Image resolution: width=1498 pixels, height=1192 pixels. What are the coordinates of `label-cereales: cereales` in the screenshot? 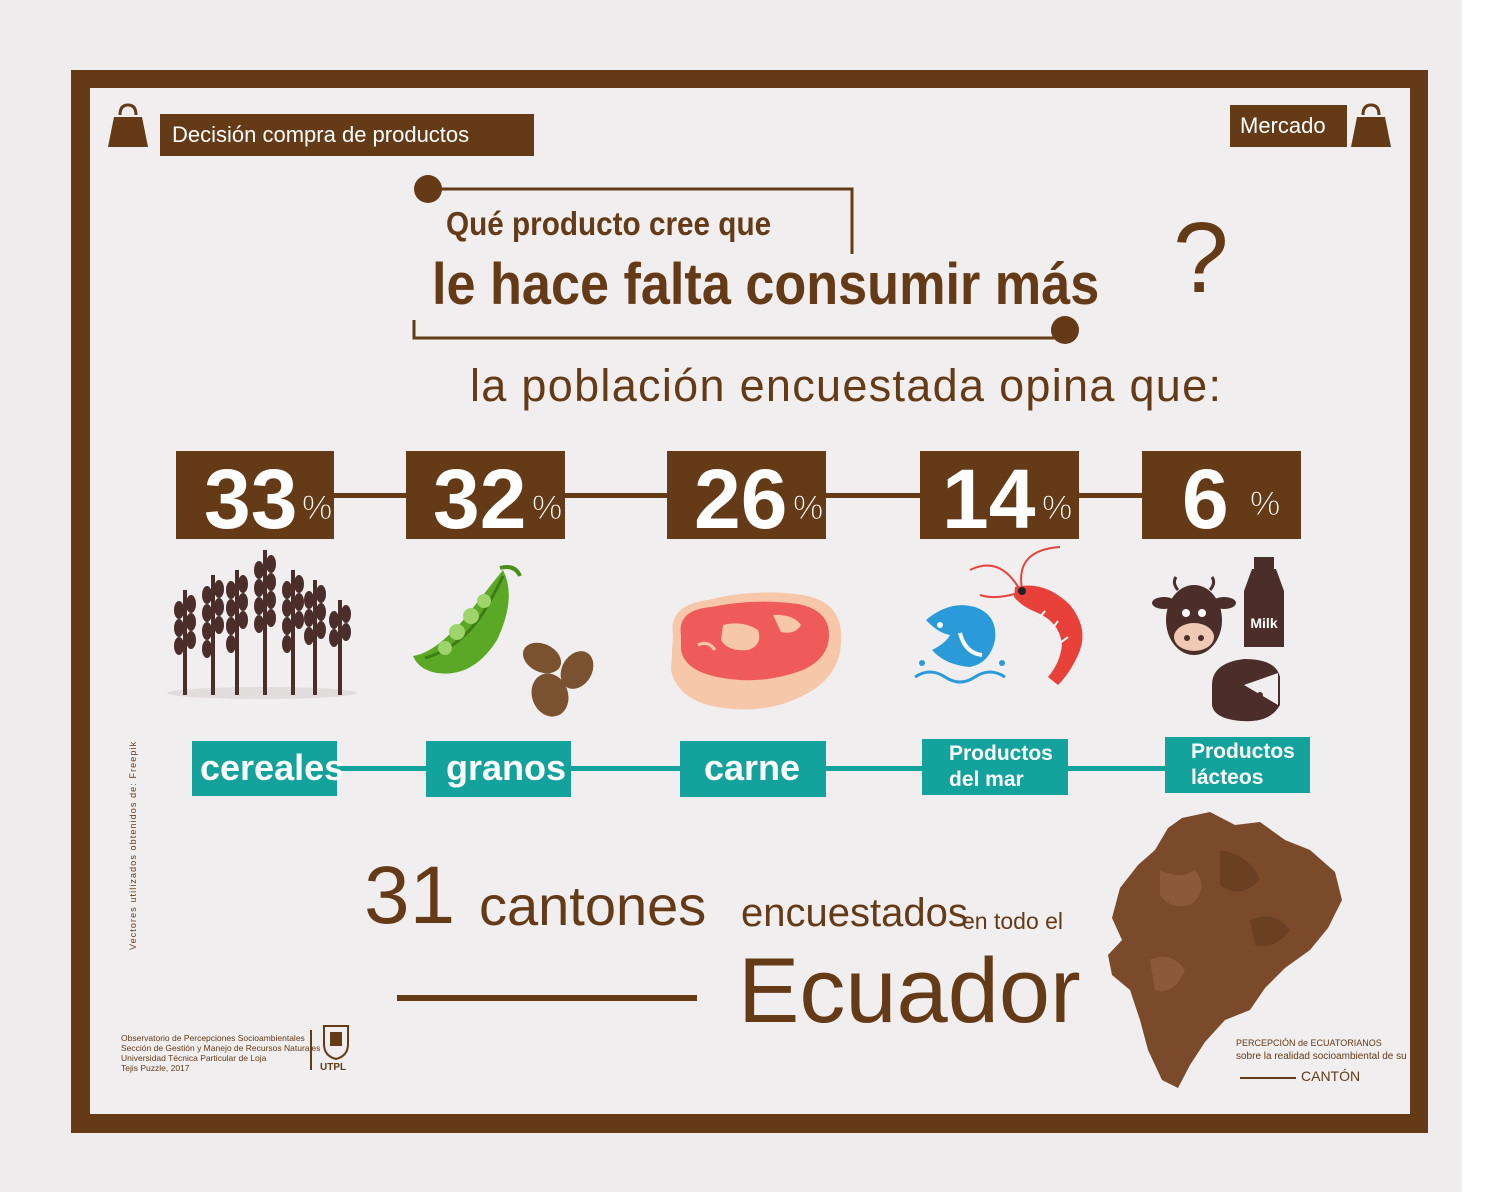 It's located at (268, 768).